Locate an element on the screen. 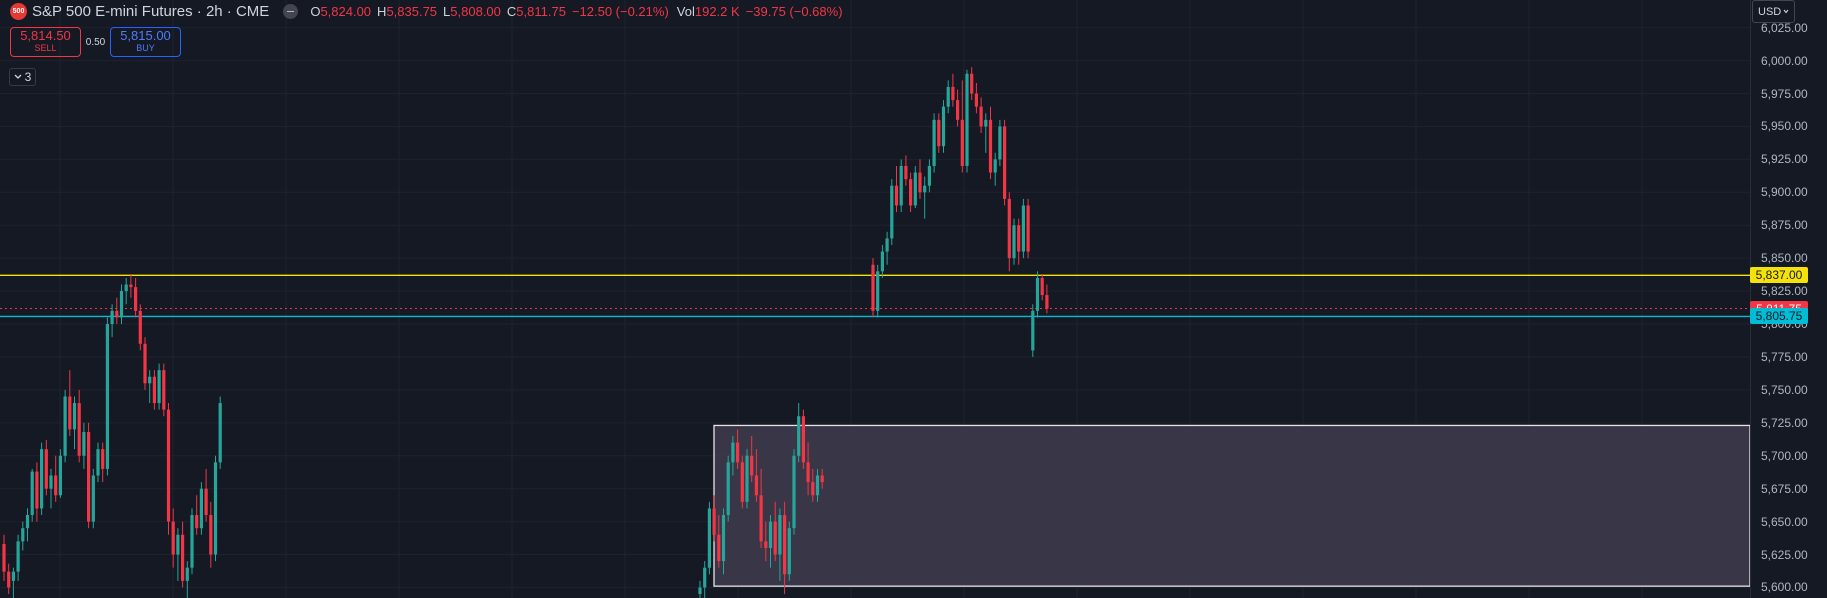  currency-select: USD is located at coordinates (1773, 11).